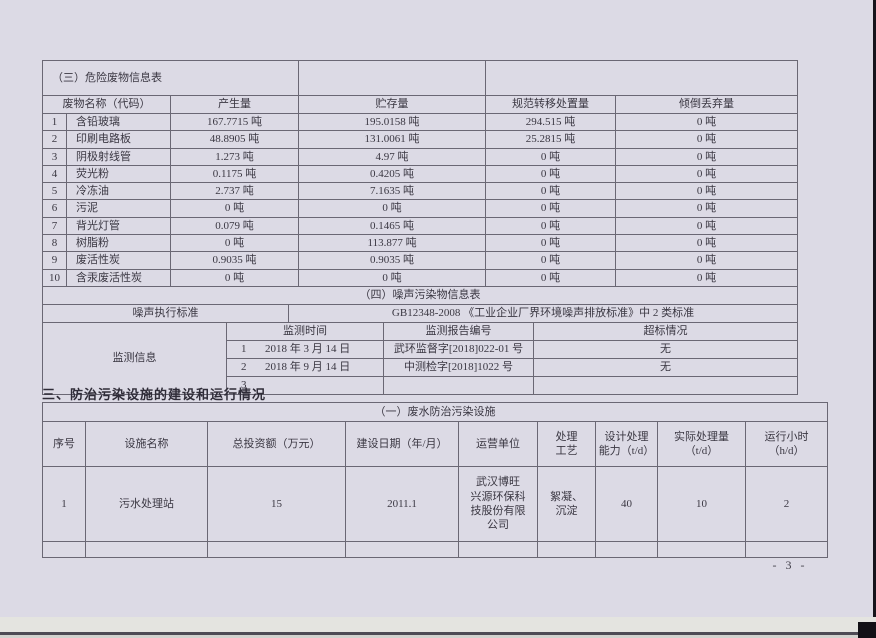  Describe the element at coordinates (234, 191) in the screenshot. I see `waste-value: 2.737 吨` at that location.